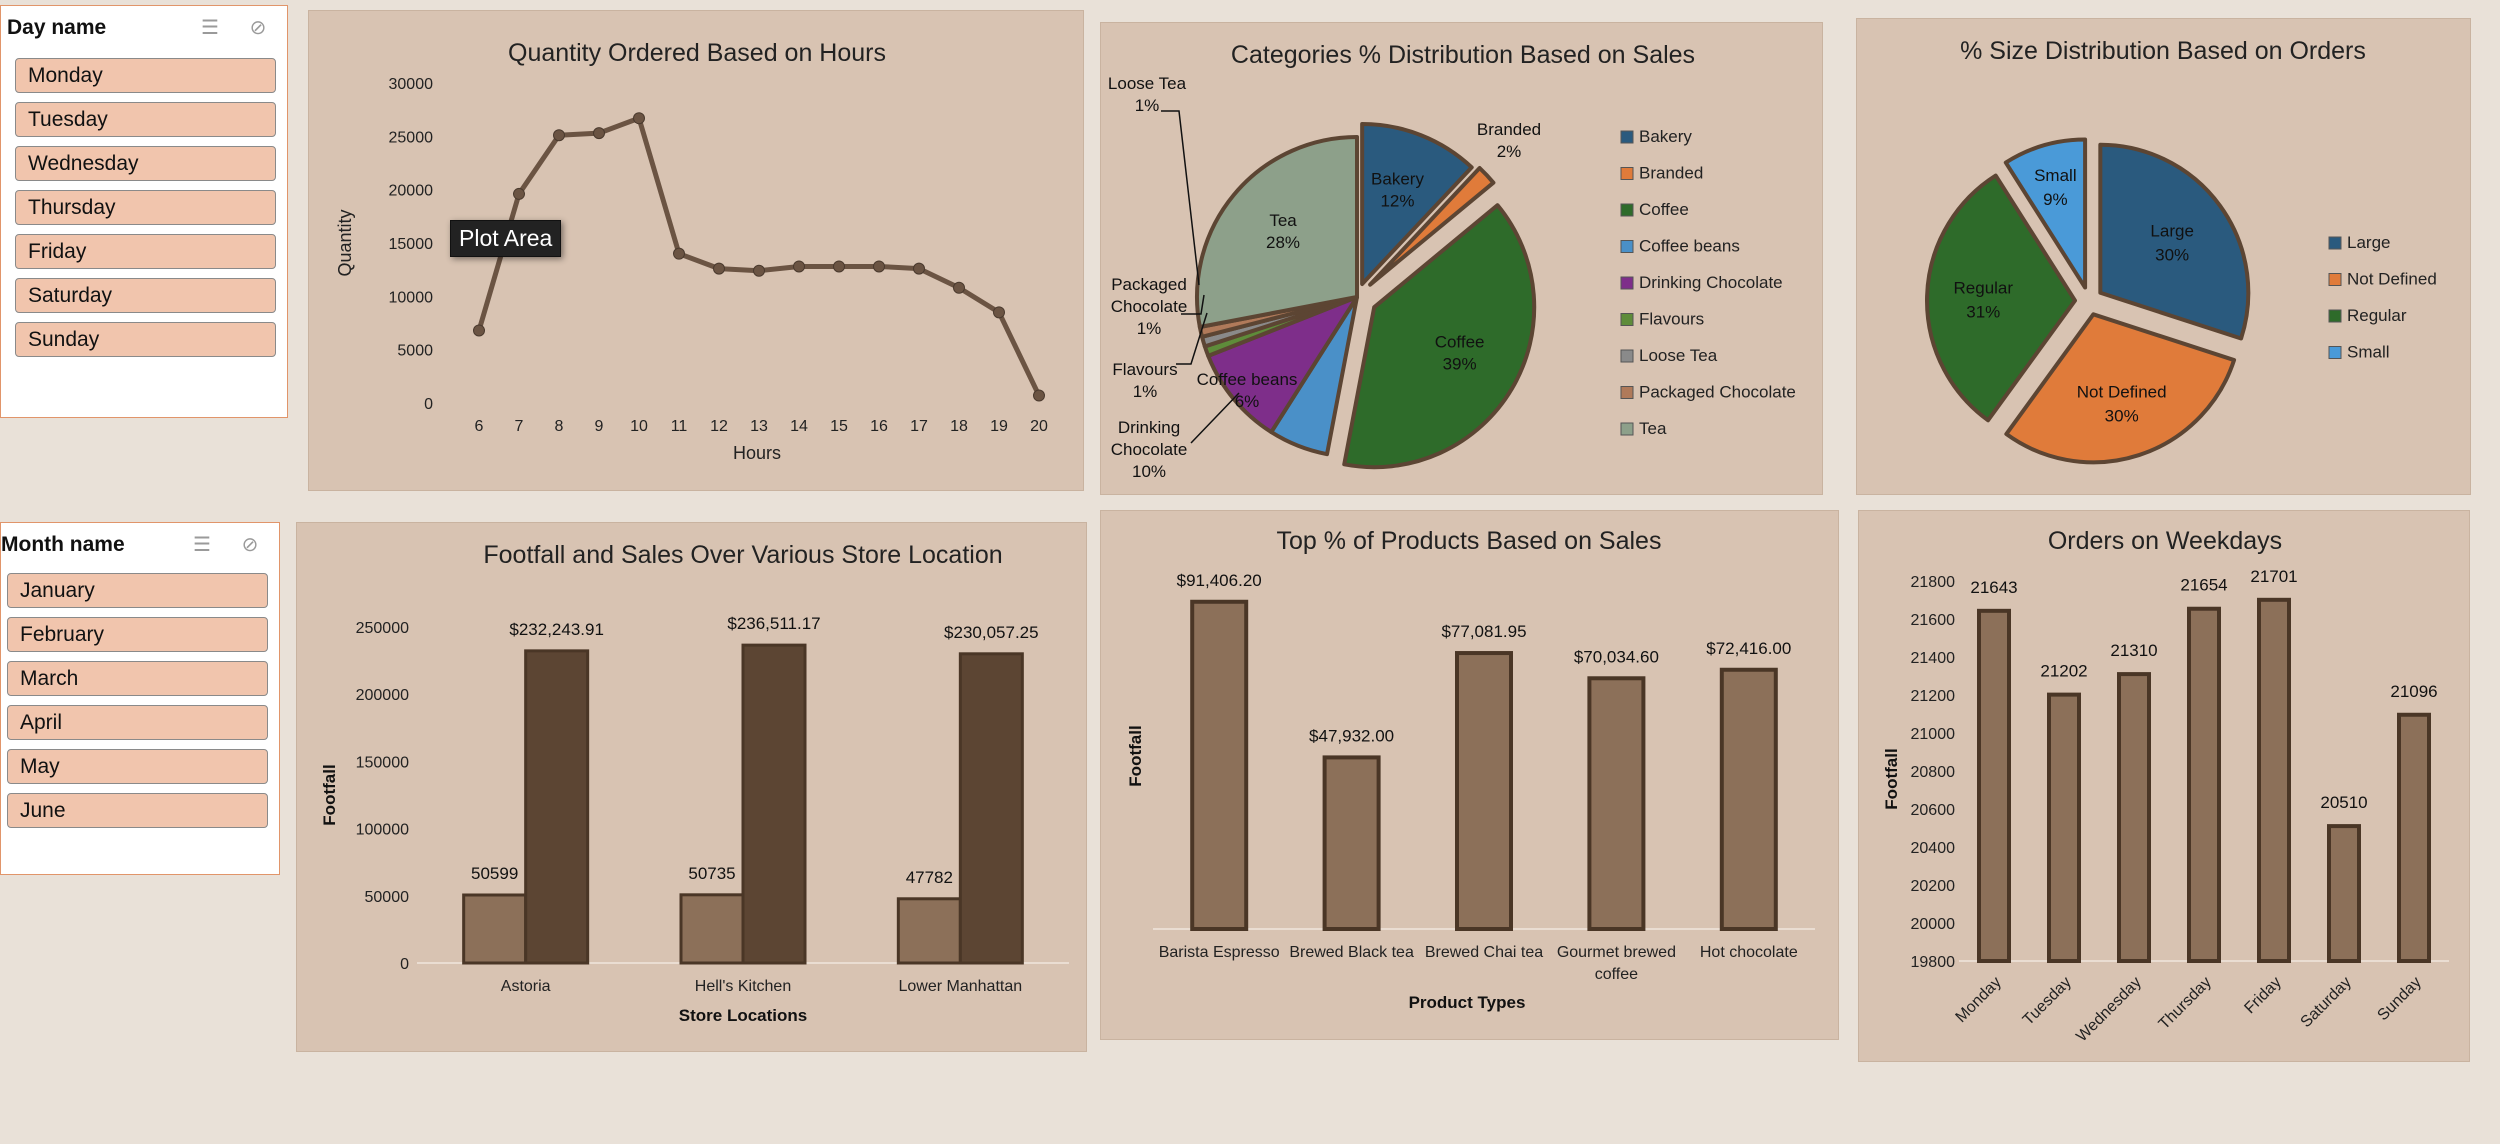 The image size is (2500, 1144). Describe the element at coordinates (1748, 648) in the screenshot. I see `data-label: $72,416.00` at that location.